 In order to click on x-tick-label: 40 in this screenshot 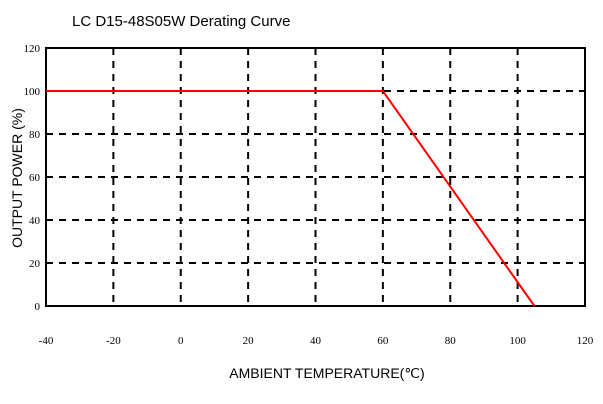, I will do `click(316, 341)`.